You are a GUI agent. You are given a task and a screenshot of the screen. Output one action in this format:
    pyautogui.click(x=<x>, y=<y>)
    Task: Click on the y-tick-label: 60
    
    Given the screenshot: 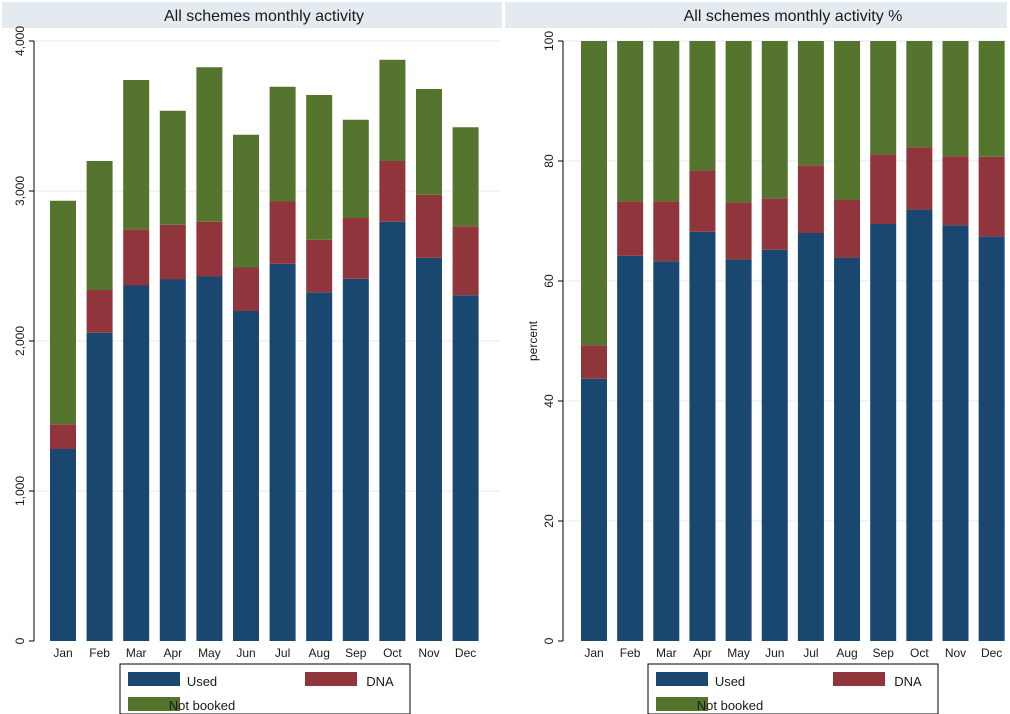 What is the action you would take?
    pyautogui.click(x=549, y=281)
    